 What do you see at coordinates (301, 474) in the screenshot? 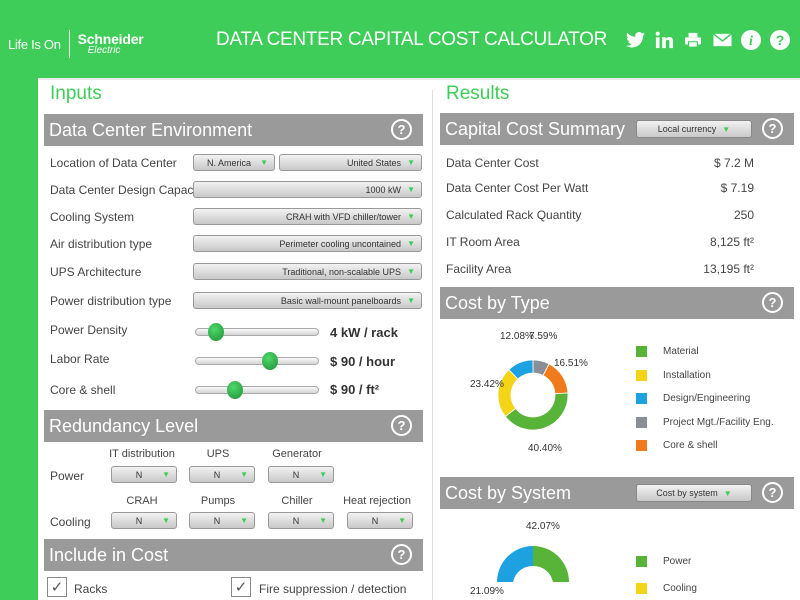
I see `generator-dropdown: N ▼` at bounding box center [301, 474].